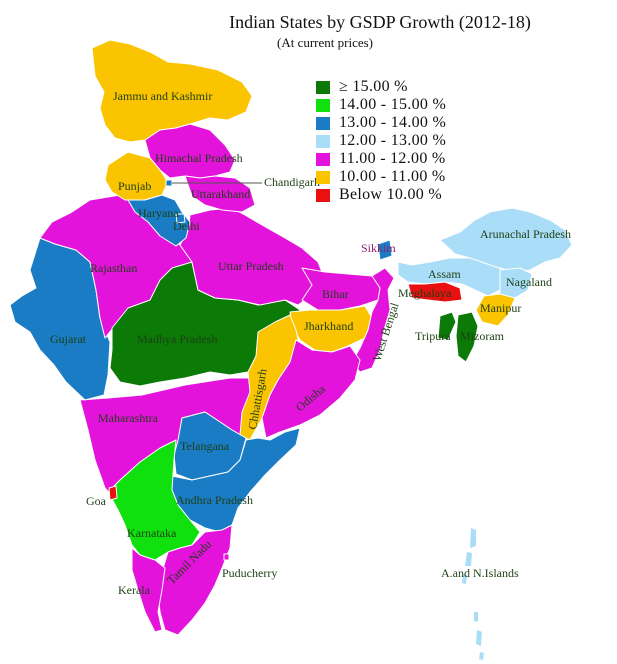  I want to click on label-himachal-pradesh: Himachal Pradesh, so click(199, 158).